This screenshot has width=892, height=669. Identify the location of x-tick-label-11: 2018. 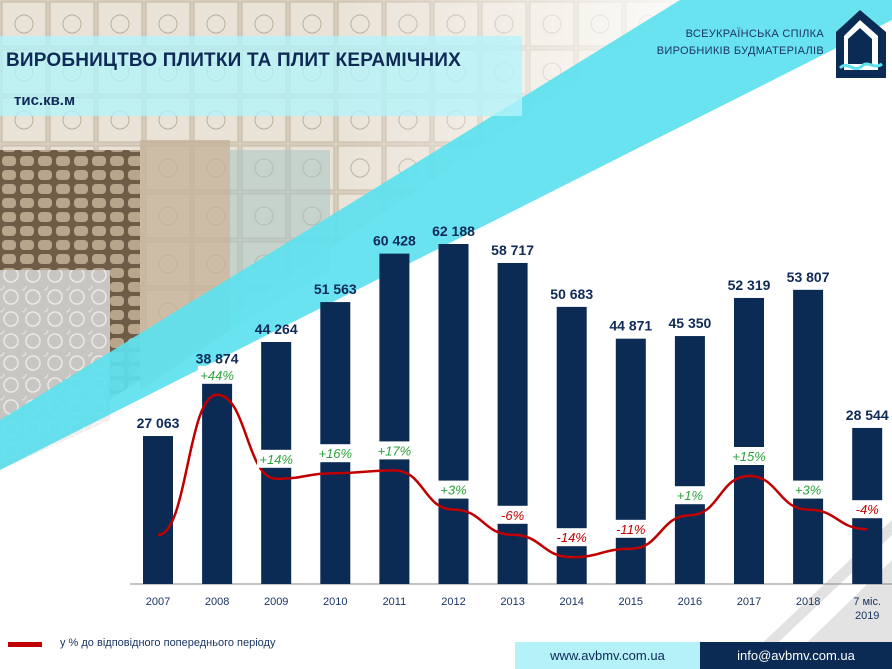
(808, 602).